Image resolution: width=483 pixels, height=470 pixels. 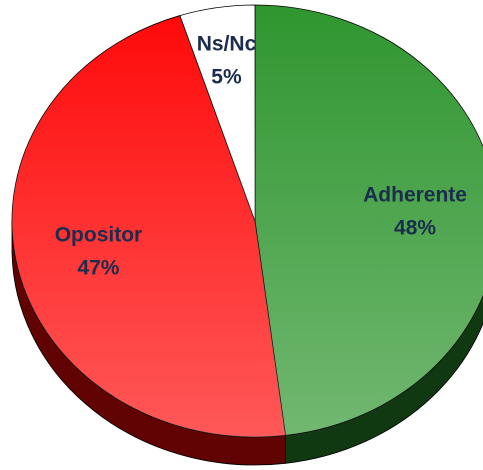 What do you see at coordinates (415, 228) in the screenshot?
I see `slice-value-label: 48%` at bounding box center [415, 228].